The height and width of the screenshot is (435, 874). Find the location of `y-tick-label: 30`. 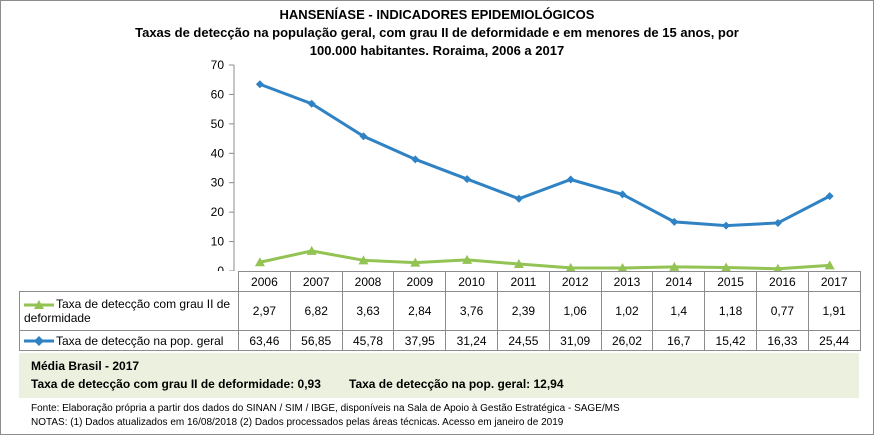

y-tick-label: 30 is located at coordinates (218, 183).